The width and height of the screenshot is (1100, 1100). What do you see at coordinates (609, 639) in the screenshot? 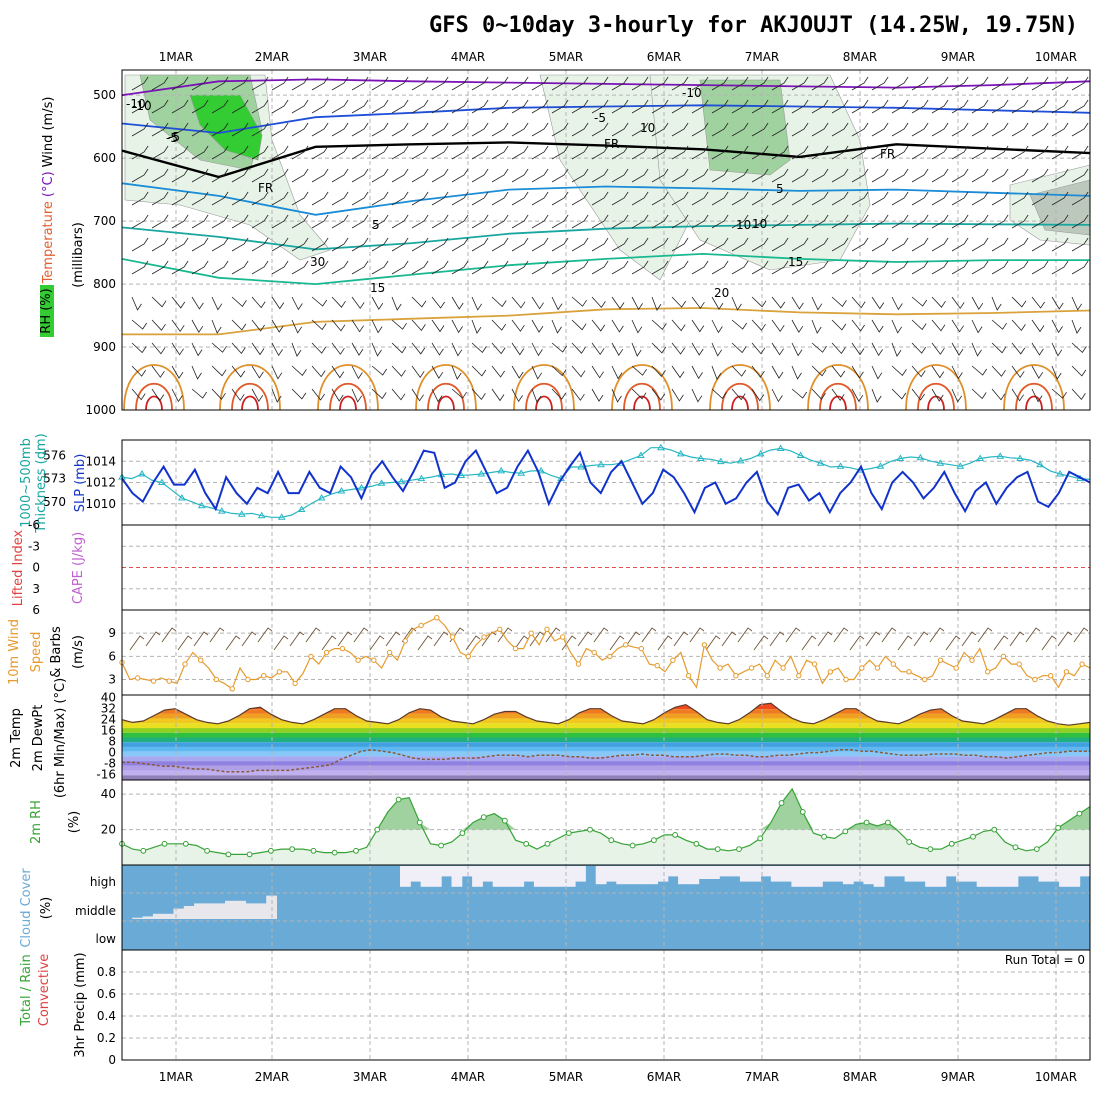
I see `wind10m-barbs` at bounding box center [609, 639].